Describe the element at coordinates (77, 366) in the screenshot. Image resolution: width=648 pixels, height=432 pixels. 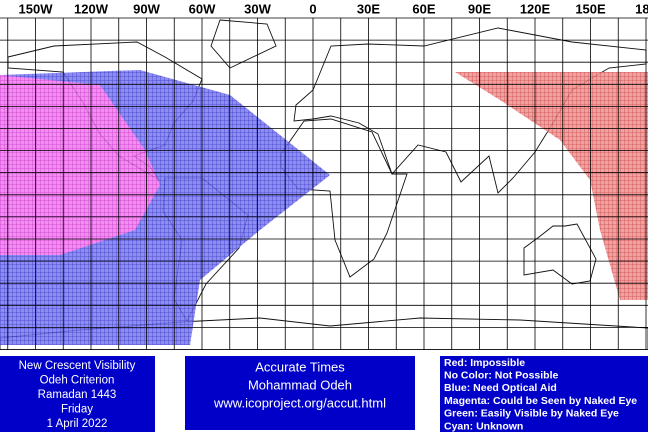
I see `criterion-line: New Crescent Visibility` at that location.